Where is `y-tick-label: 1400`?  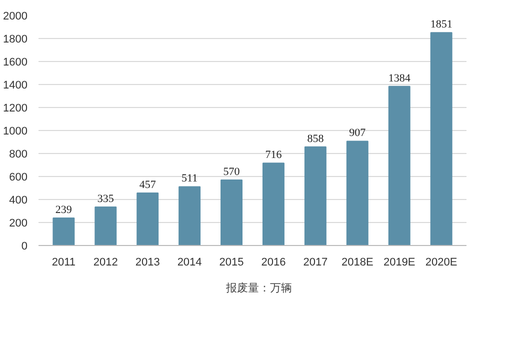
y-tick-label: 1400 is located at coordinates (15, 86).